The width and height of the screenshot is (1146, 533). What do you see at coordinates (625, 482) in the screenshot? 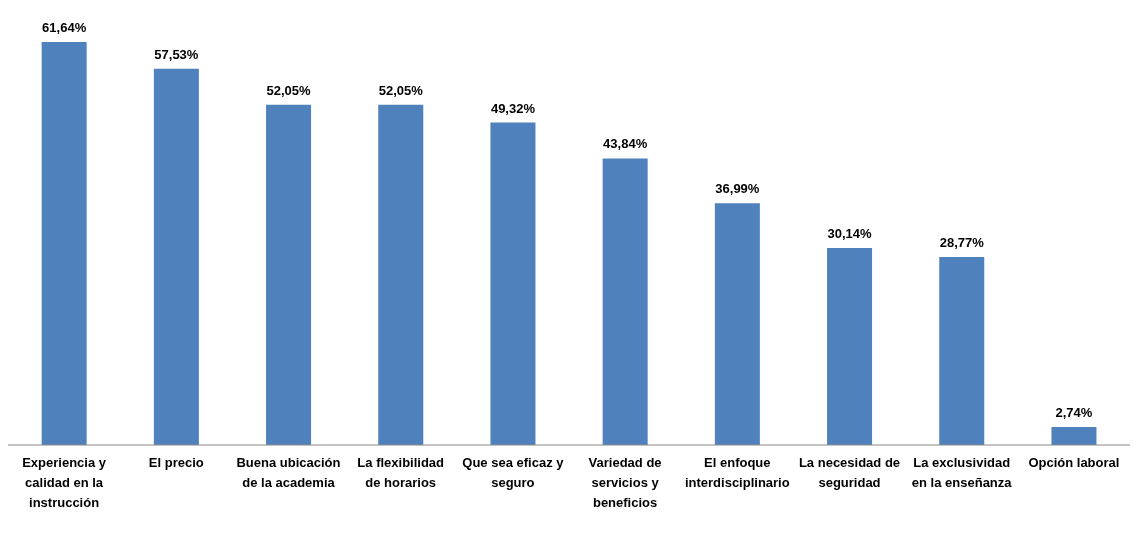
I see `x-tick-label: Variedad de servicios y beneficios` at bounding box center [625, 482].